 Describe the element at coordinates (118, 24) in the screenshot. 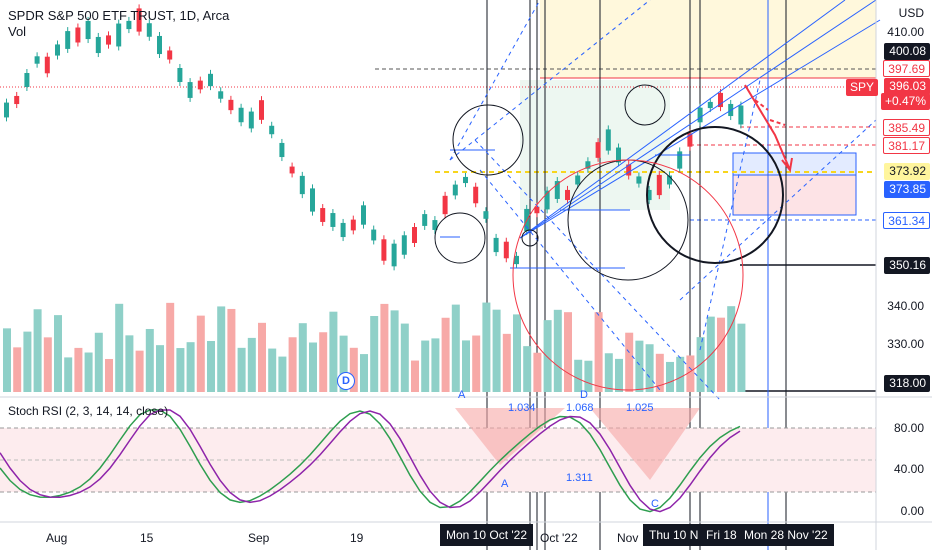

I see `chart-header: SPDR S&P 500 ETF TRUST, 1D, Arca Vol` at that location.